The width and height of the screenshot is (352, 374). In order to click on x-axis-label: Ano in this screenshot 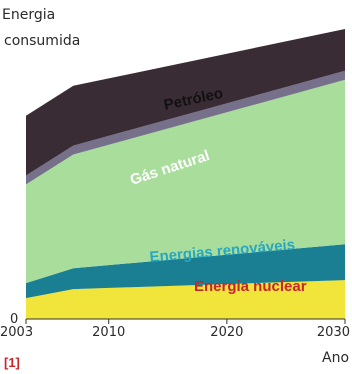, I will do `click(335, 358)`.